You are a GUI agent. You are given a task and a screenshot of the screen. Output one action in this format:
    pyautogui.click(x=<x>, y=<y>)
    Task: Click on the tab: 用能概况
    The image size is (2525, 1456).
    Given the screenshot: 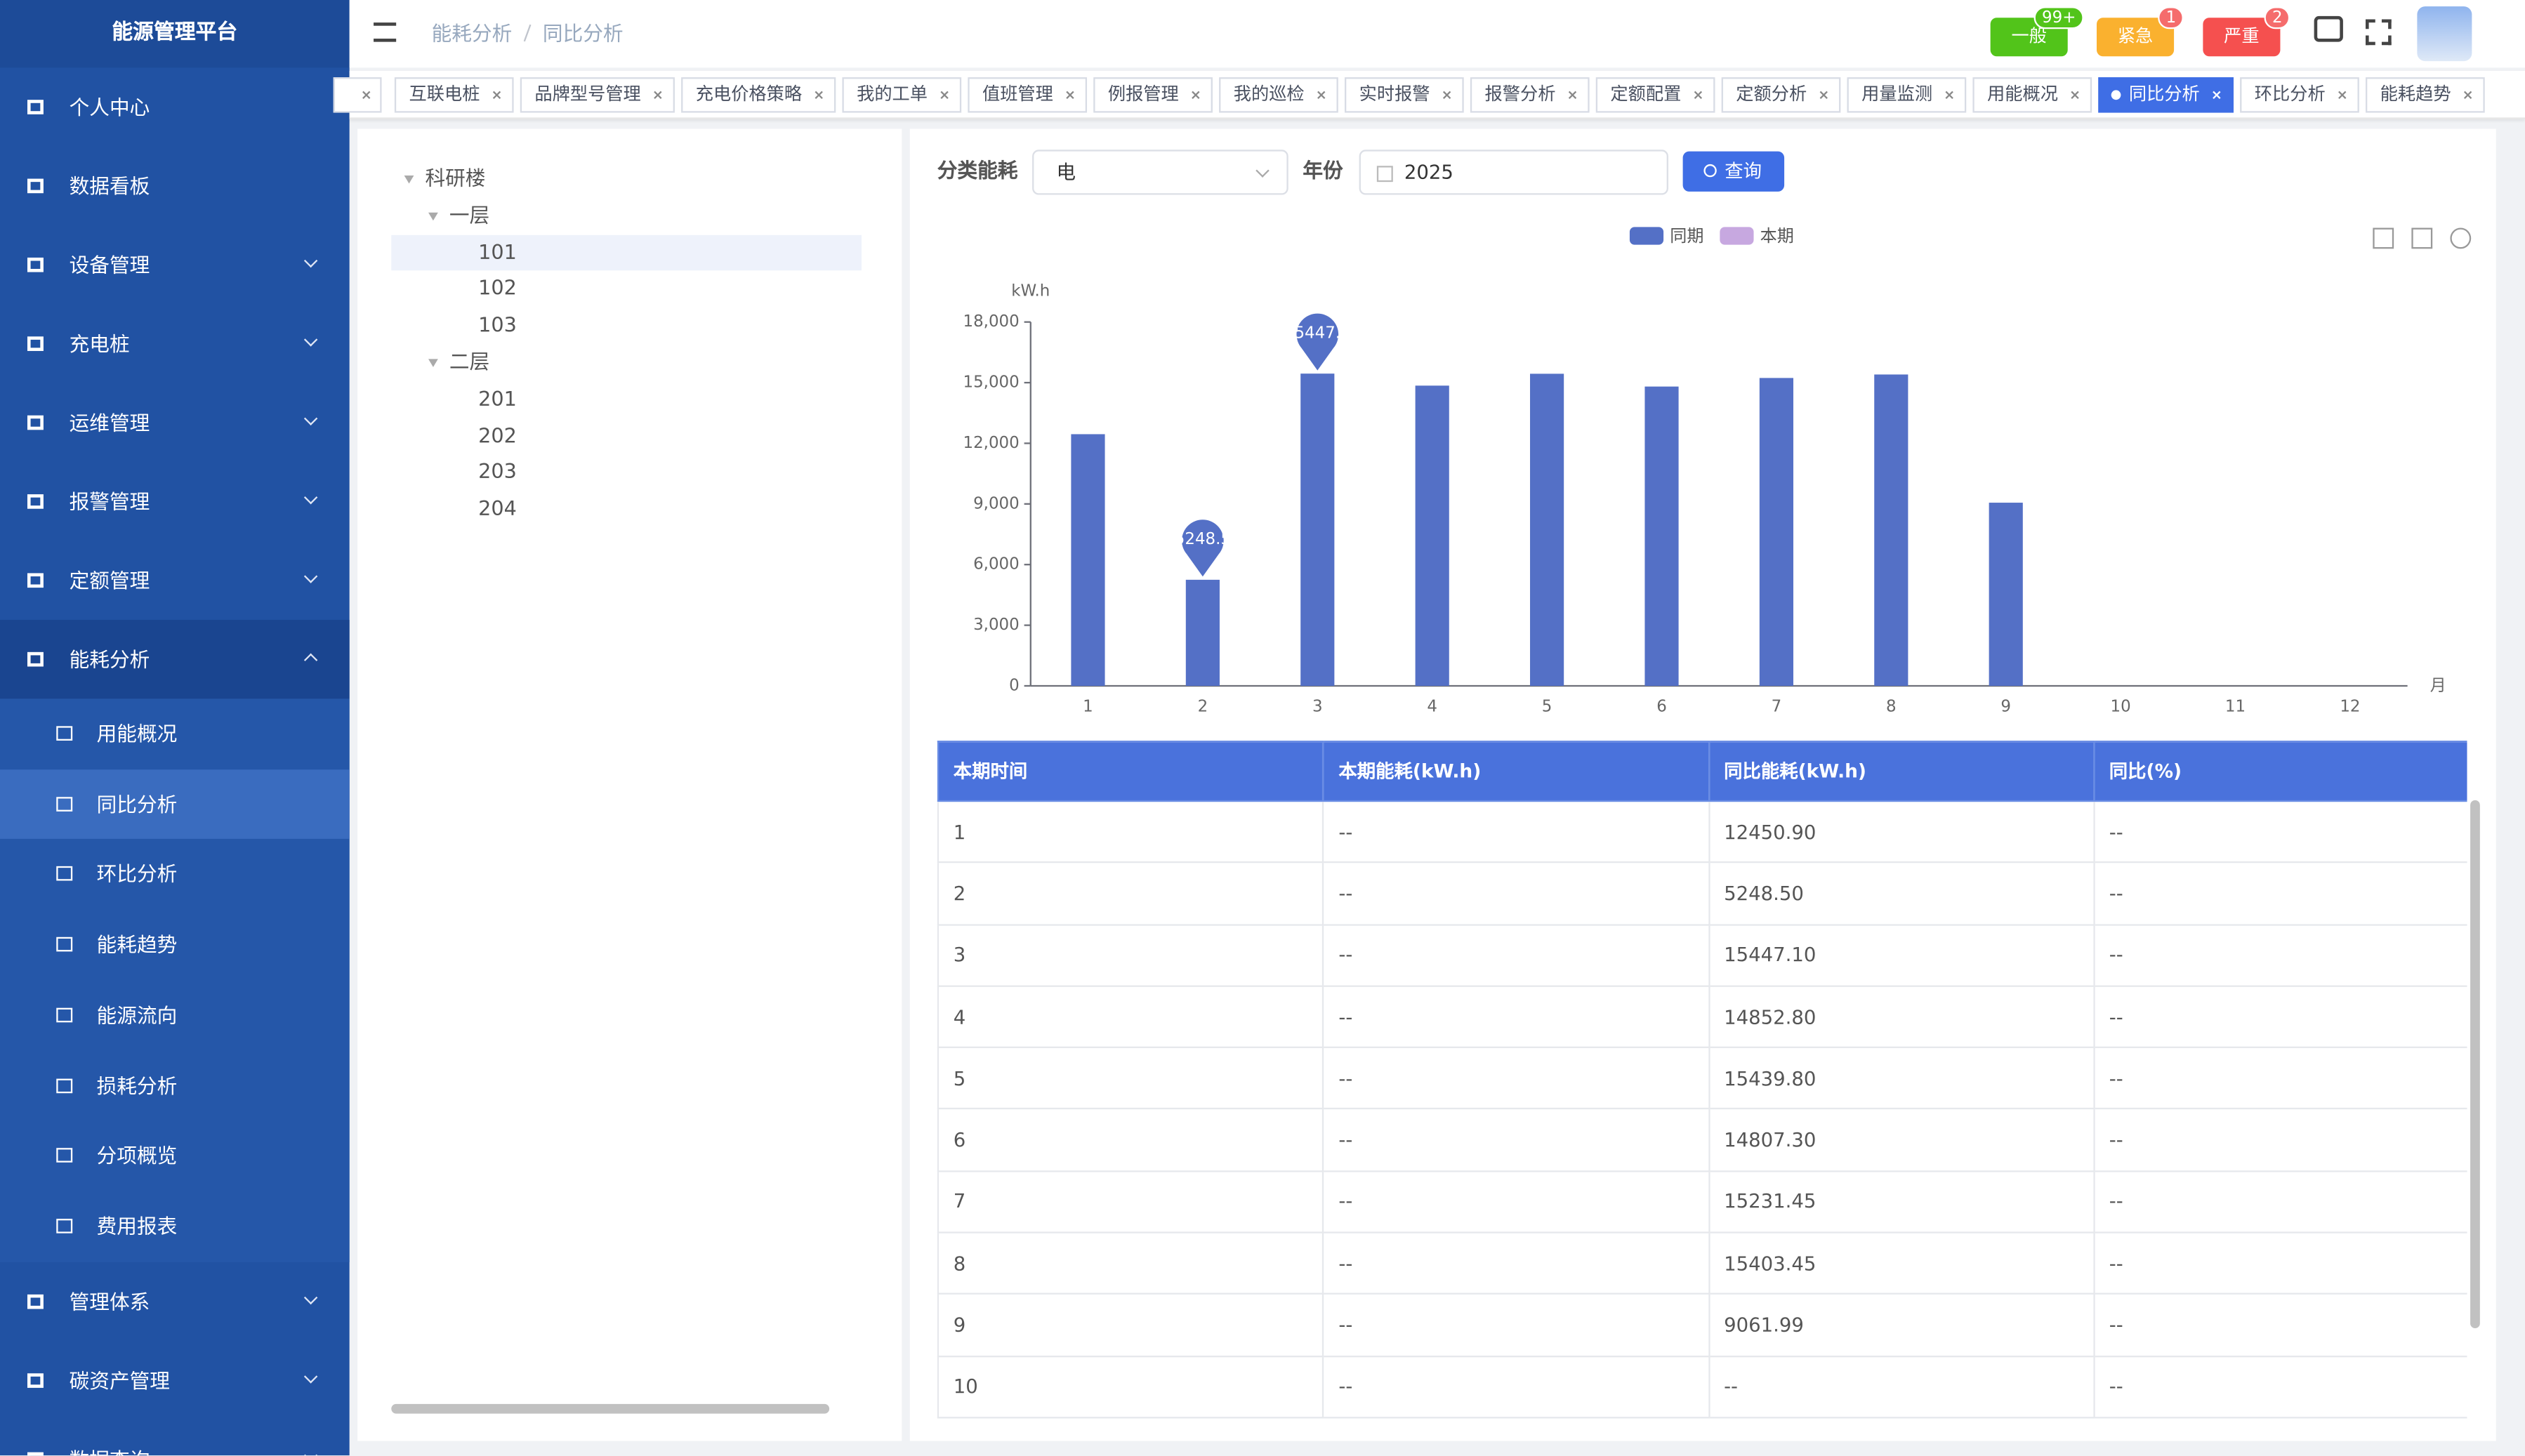 What is the action you would take?
    pyautogui.click(x=2032, y=95)
    